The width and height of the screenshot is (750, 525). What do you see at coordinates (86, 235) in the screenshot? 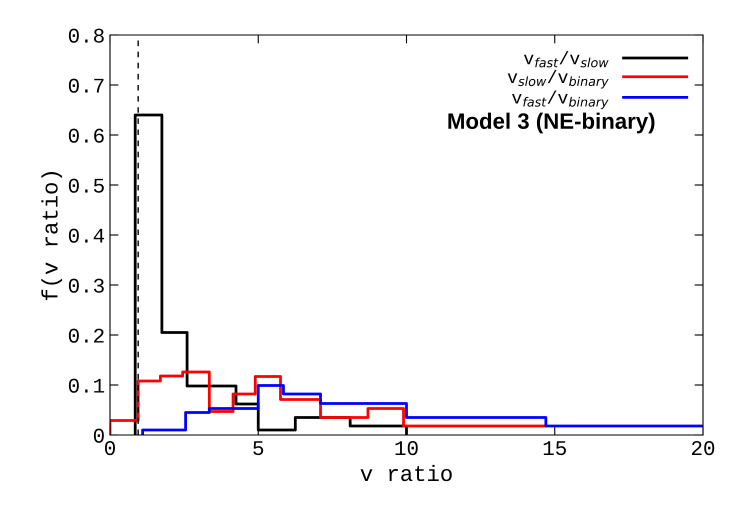
I see `y-tick-label: 0.4` at bounding box center [86, 235].